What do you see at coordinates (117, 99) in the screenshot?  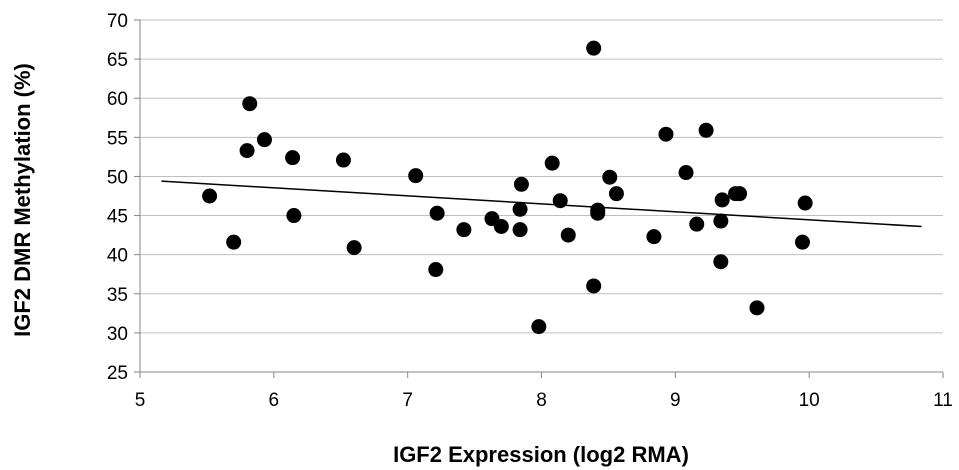 I see `y-tick-label: 60` at bounding box center [117, 99].